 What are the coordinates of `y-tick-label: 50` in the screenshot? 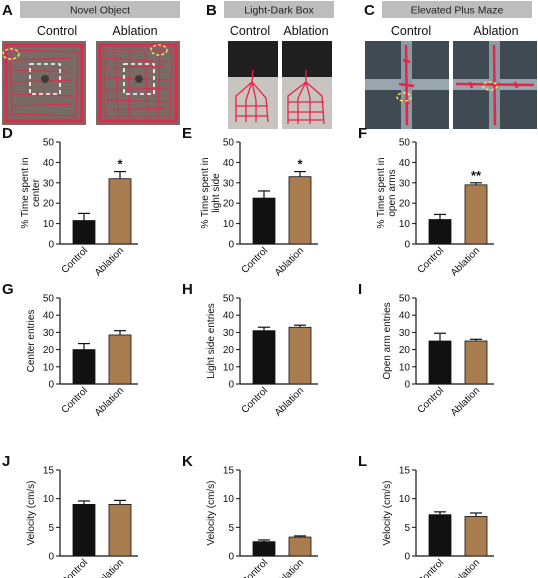 It's located at (405, 299).